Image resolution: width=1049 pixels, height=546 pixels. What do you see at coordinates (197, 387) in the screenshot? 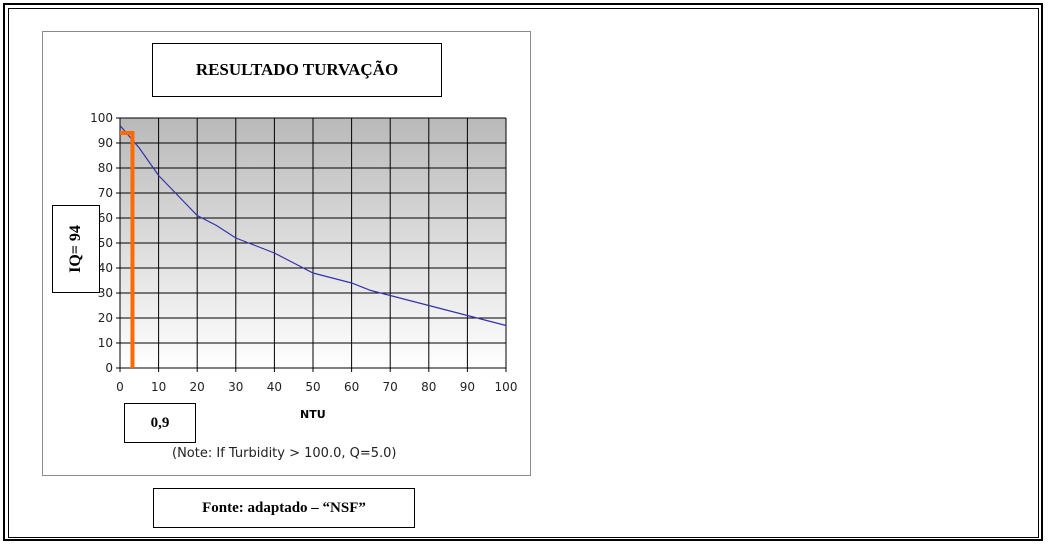
I see `x-tick-label: 20` at bounding box center [197, 387].